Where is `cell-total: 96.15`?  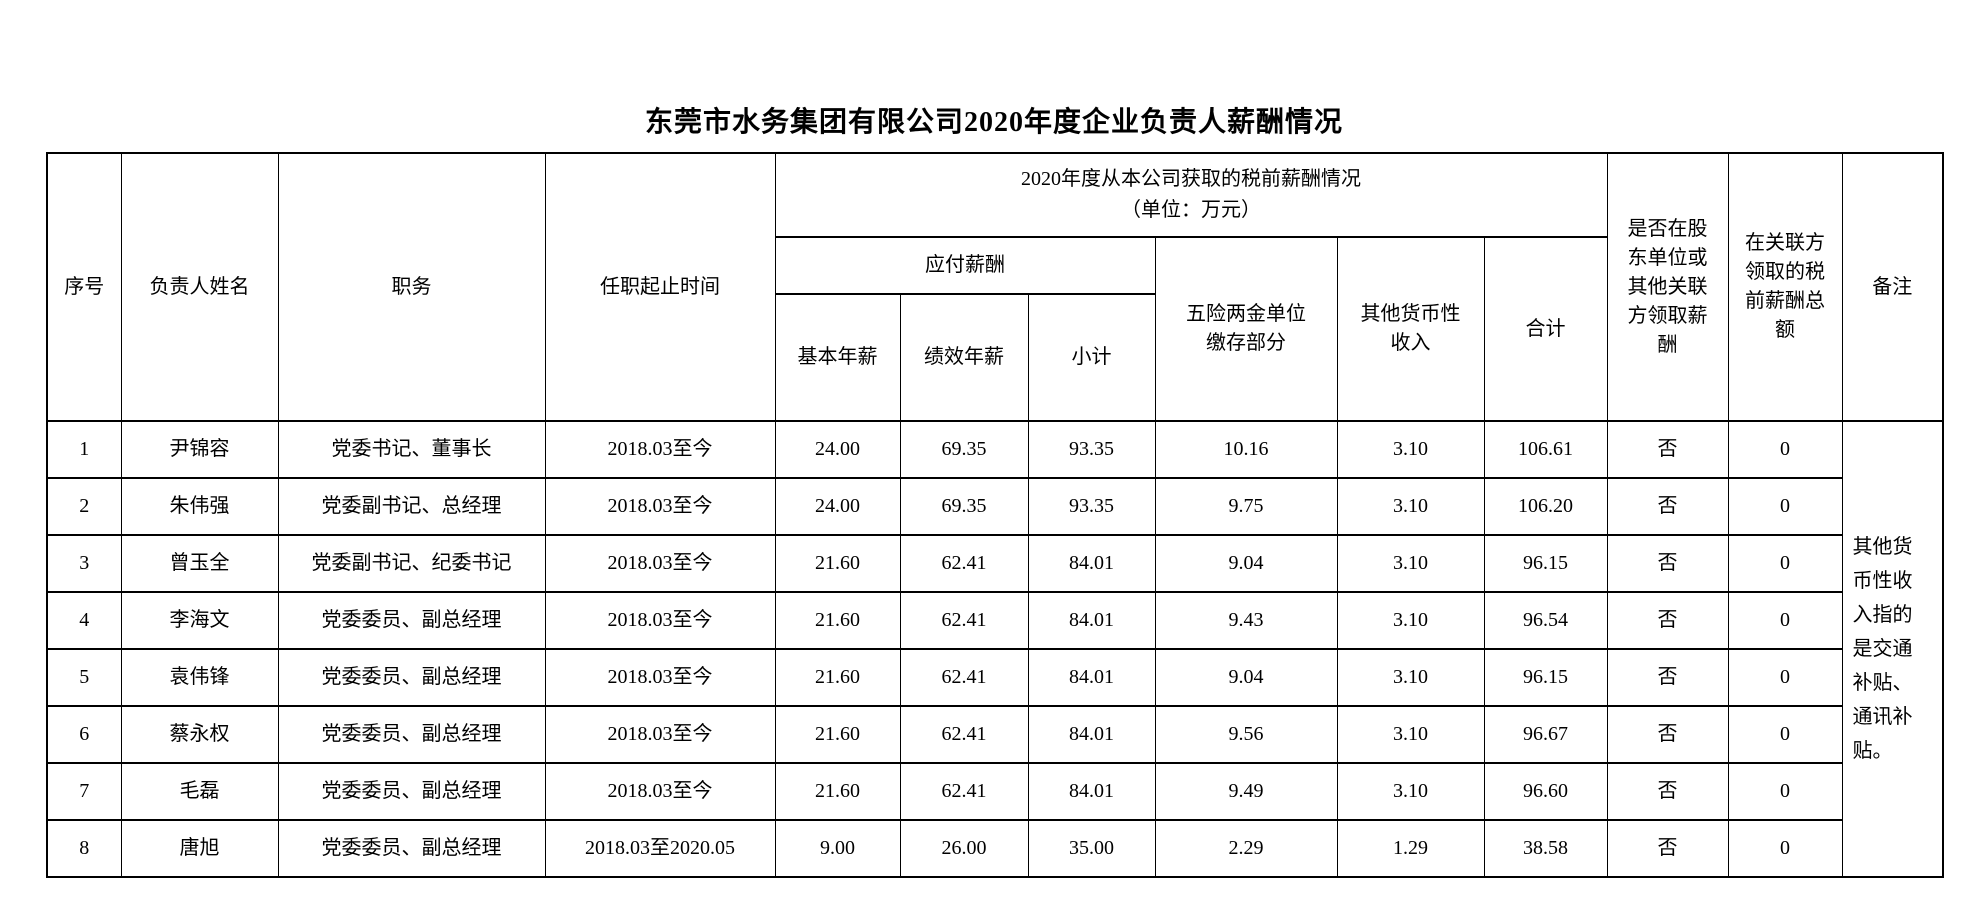 cell-total: 96.15 is located at coordinates (1545, 563).